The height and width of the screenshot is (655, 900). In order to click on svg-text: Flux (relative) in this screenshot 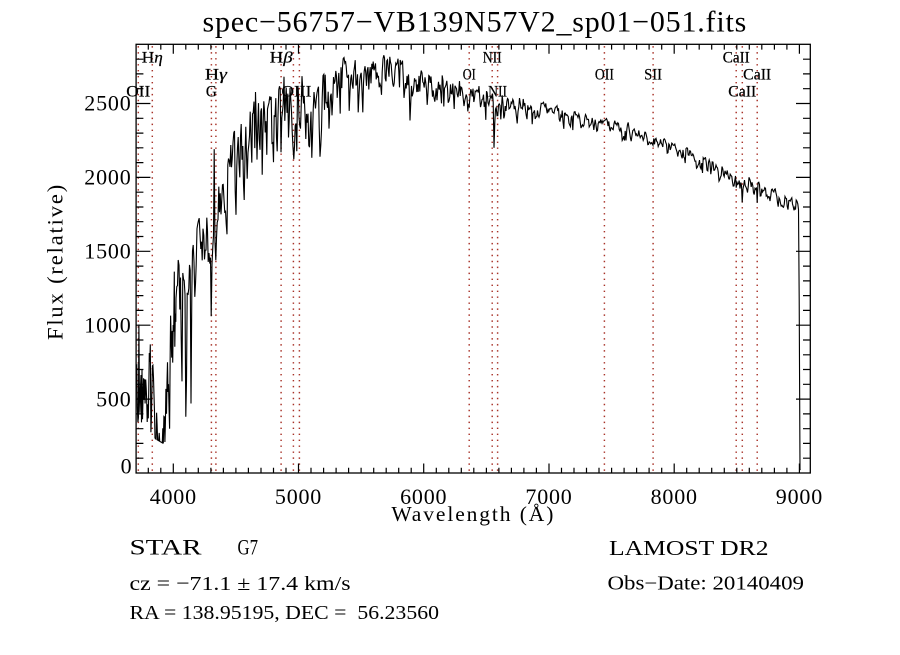, I will do `click(55, 261)`.